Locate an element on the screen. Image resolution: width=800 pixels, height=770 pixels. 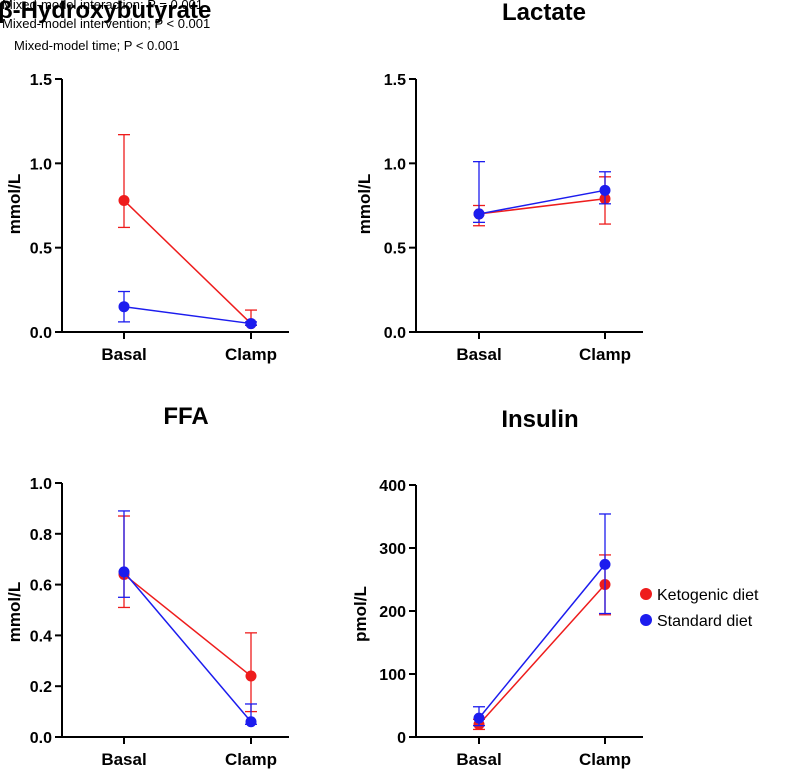
legend-label-ketogenic: Ketogenic diet is located at coordinates (708, 595).